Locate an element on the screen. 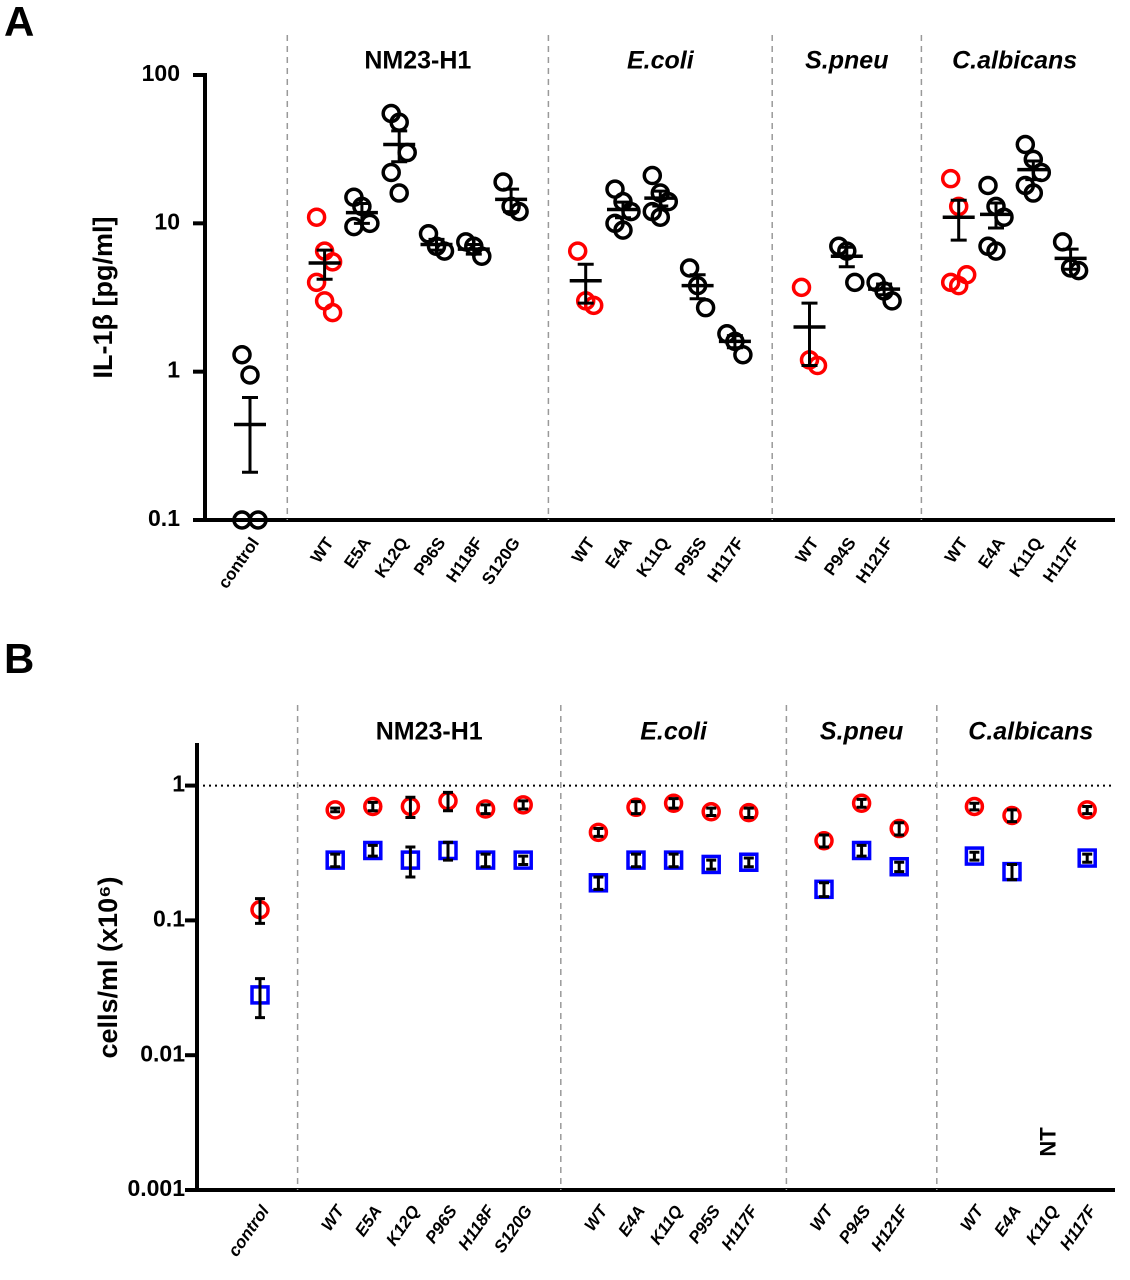  x-tick-label: K12Q is located at coordinates (391, 557).